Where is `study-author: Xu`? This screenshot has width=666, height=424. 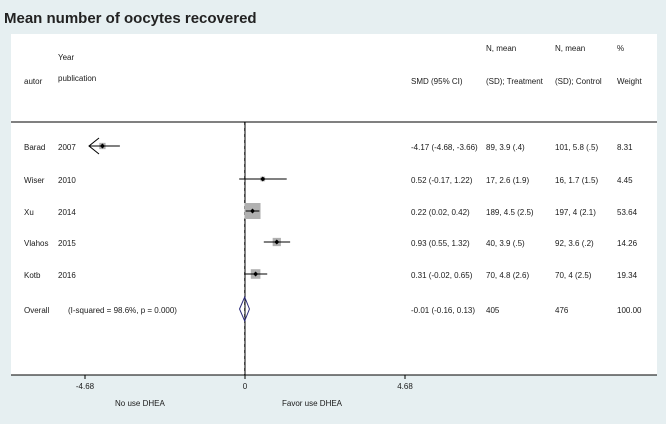
study-author: Xu is located at coordinates (29, 212).